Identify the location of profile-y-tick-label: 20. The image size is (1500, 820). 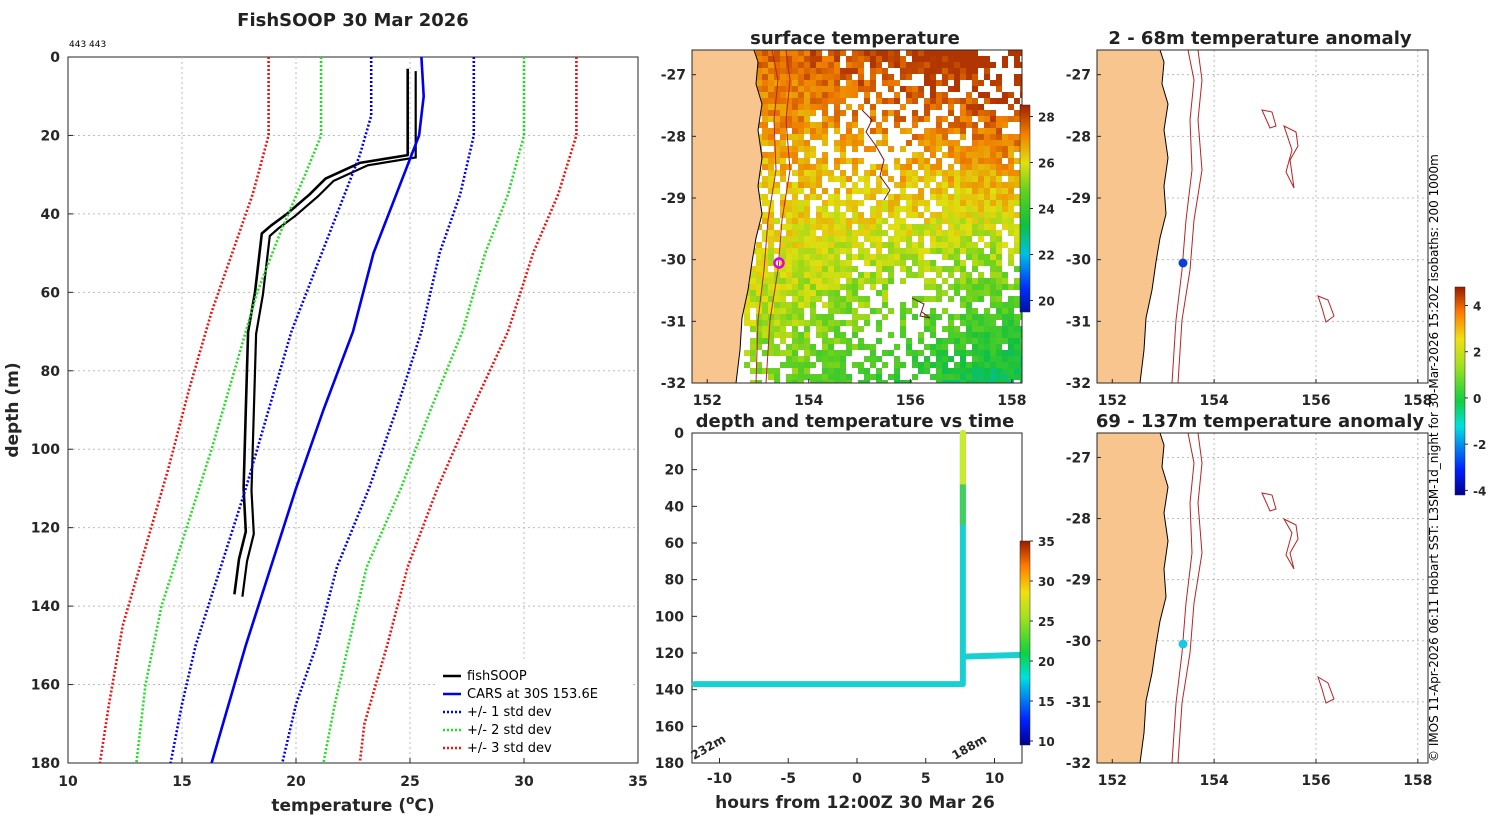
(51, 136).